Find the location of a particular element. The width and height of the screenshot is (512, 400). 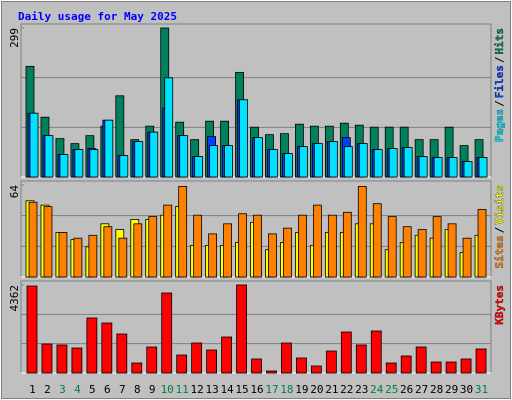

x-tick-label: 5 is located at coordinates (92, 389).